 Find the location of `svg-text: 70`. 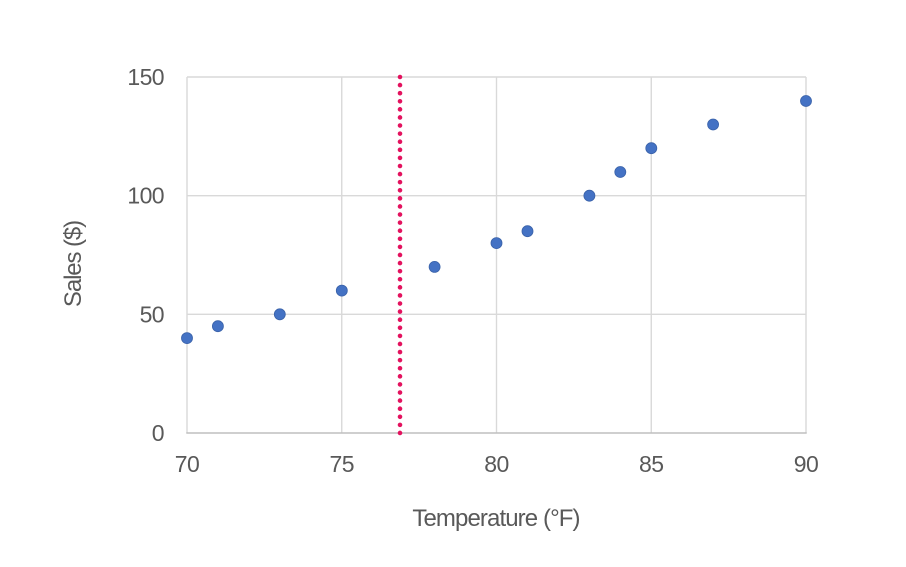

svg-text: 70 is located at coordinates (187, 464).